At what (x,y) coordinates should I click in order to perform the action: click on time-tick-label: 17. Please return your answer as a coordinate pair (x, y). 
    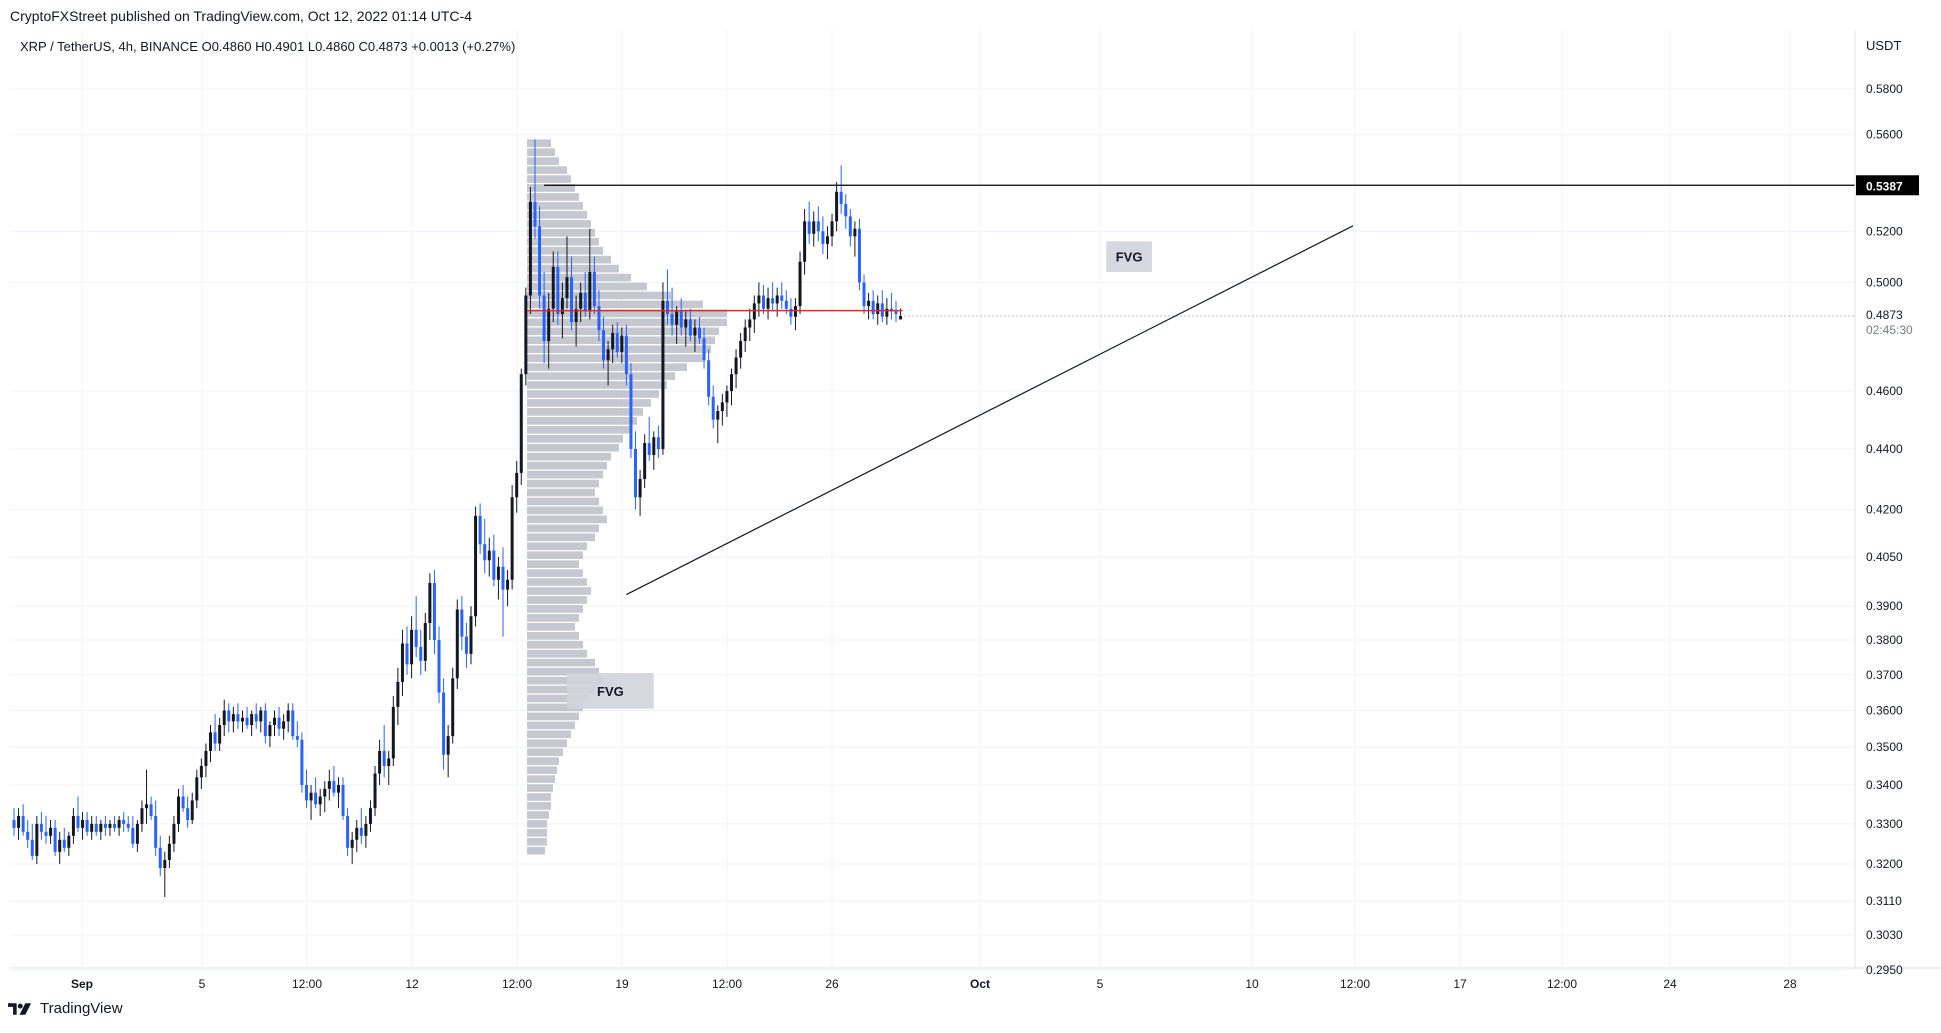
    Looking at the image, I should click on (1460, 984).